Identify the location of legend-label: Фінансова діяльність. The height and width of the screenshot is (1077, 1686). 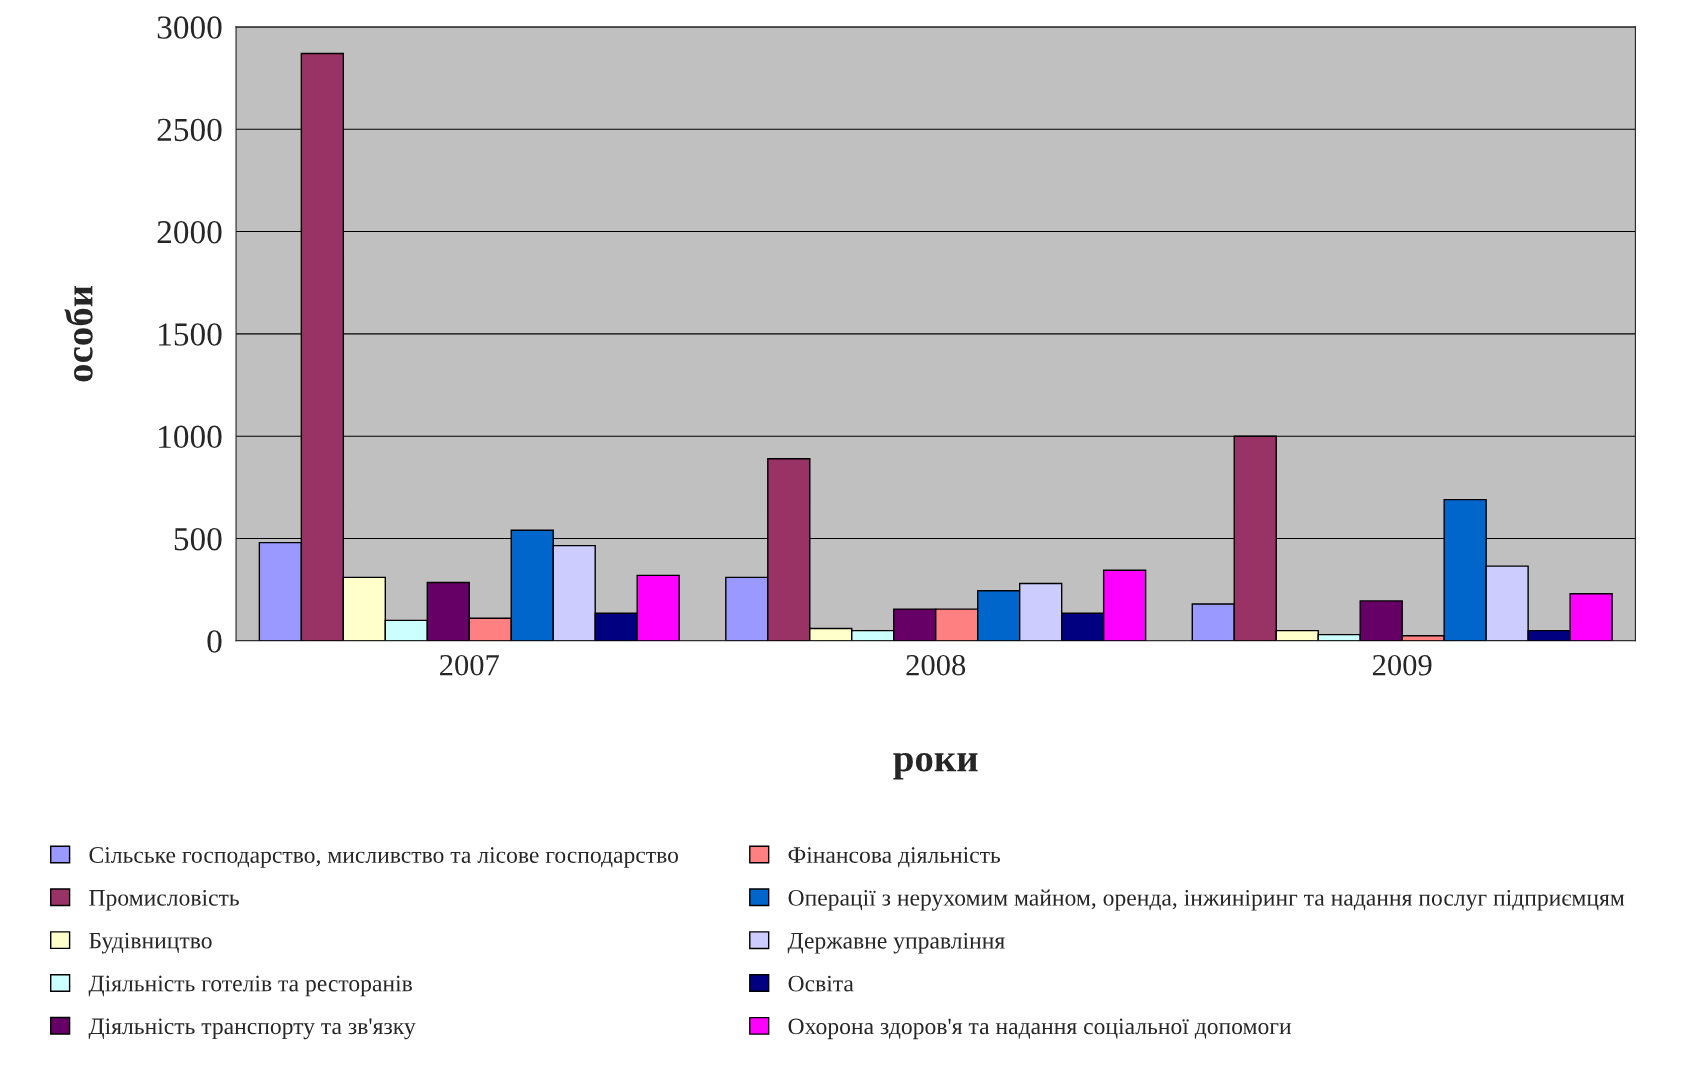
(894, 857).